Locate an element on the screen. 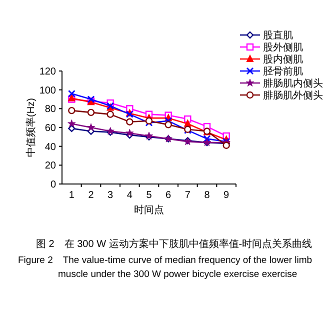 Image resolution: width=334 pixels, height=333 pixels. legend-label: 股直肌 is located at coordinates (278, 36).